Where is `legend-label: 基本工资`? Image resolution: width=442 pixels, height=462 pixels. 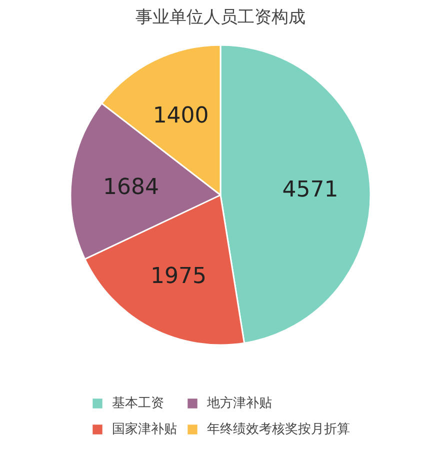 legend-label: 基本工资 is located at coordinates (138, 403).